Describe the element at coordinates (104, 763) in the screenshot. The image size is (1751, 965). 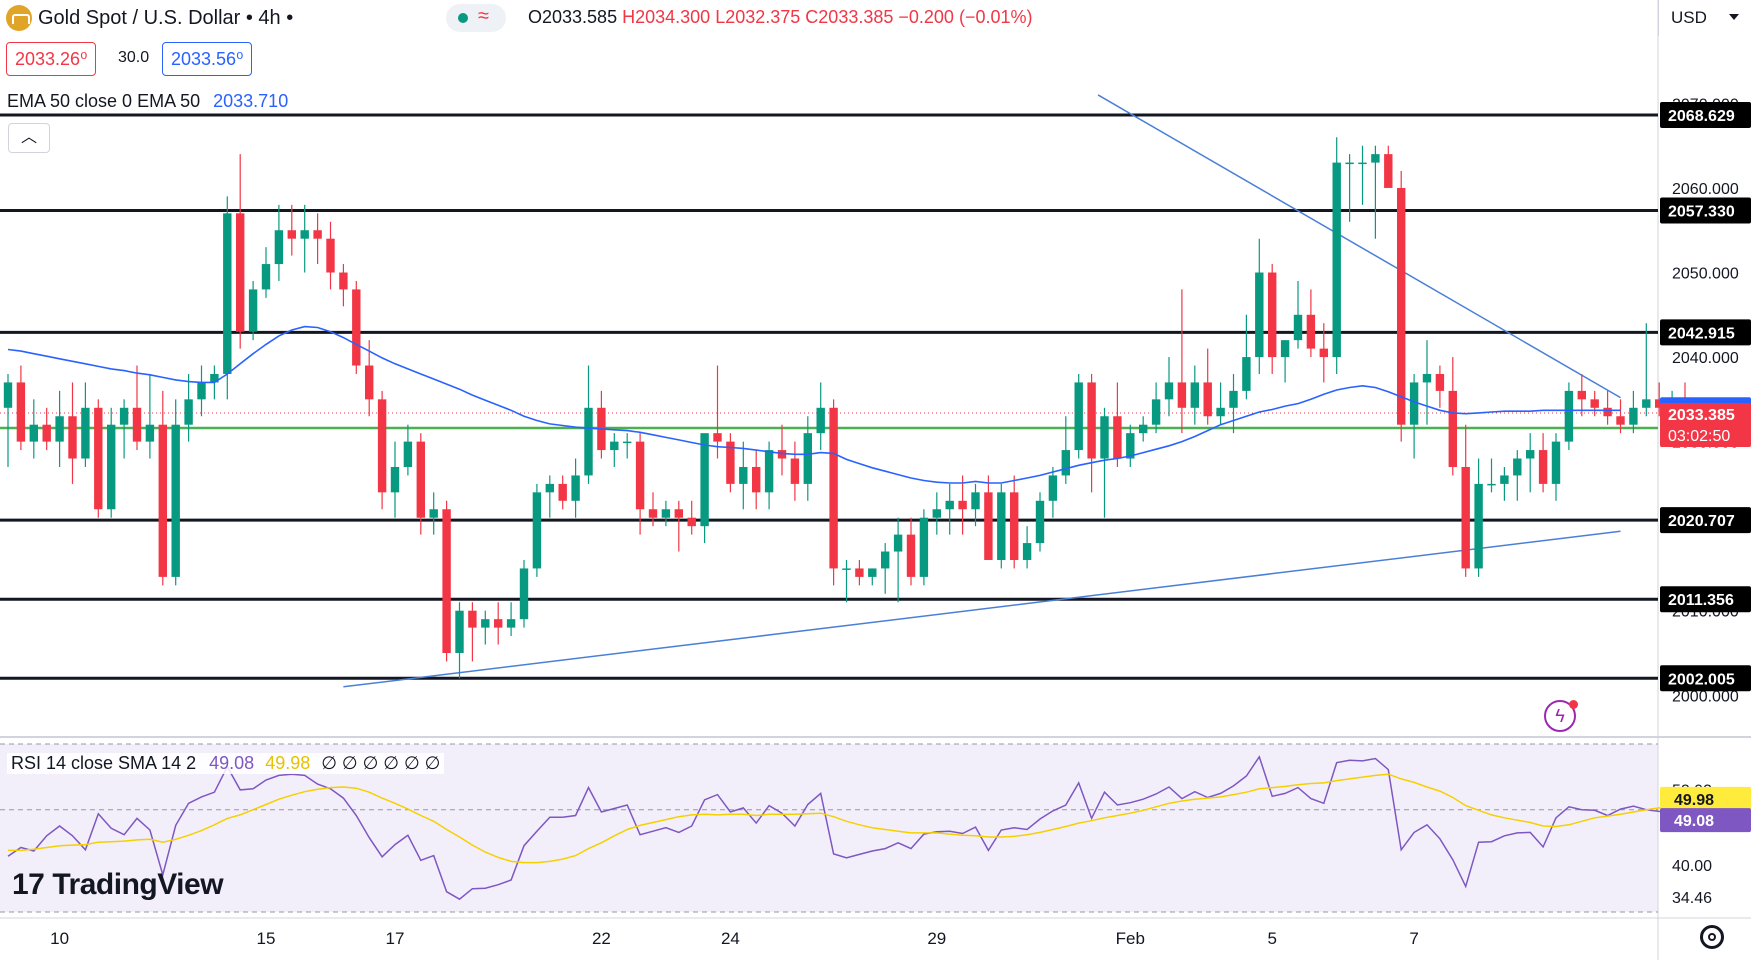
I see `rsi-legend-label: RSI 14 close SMA 14 2` at that location.